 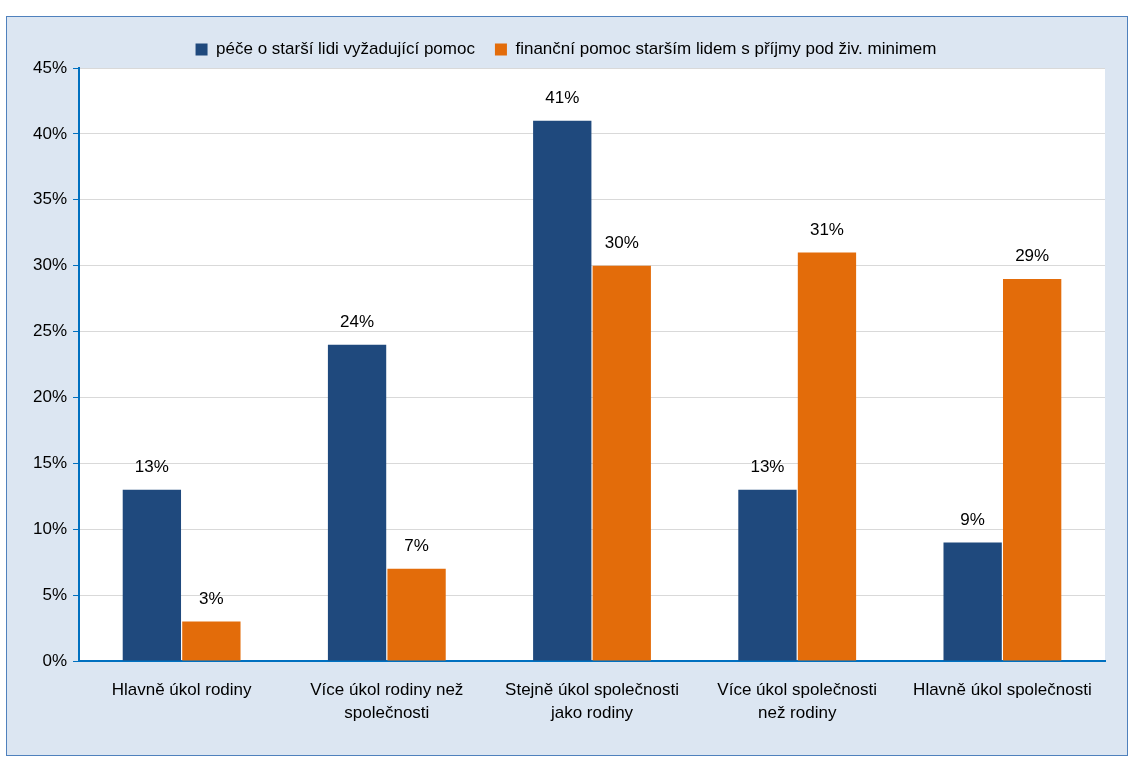 What do you see at coordinates (182, 690) in the screenshot?
I see `x-tick-label: Hlavně úkol rodiny` at bounding box center [182, 690].